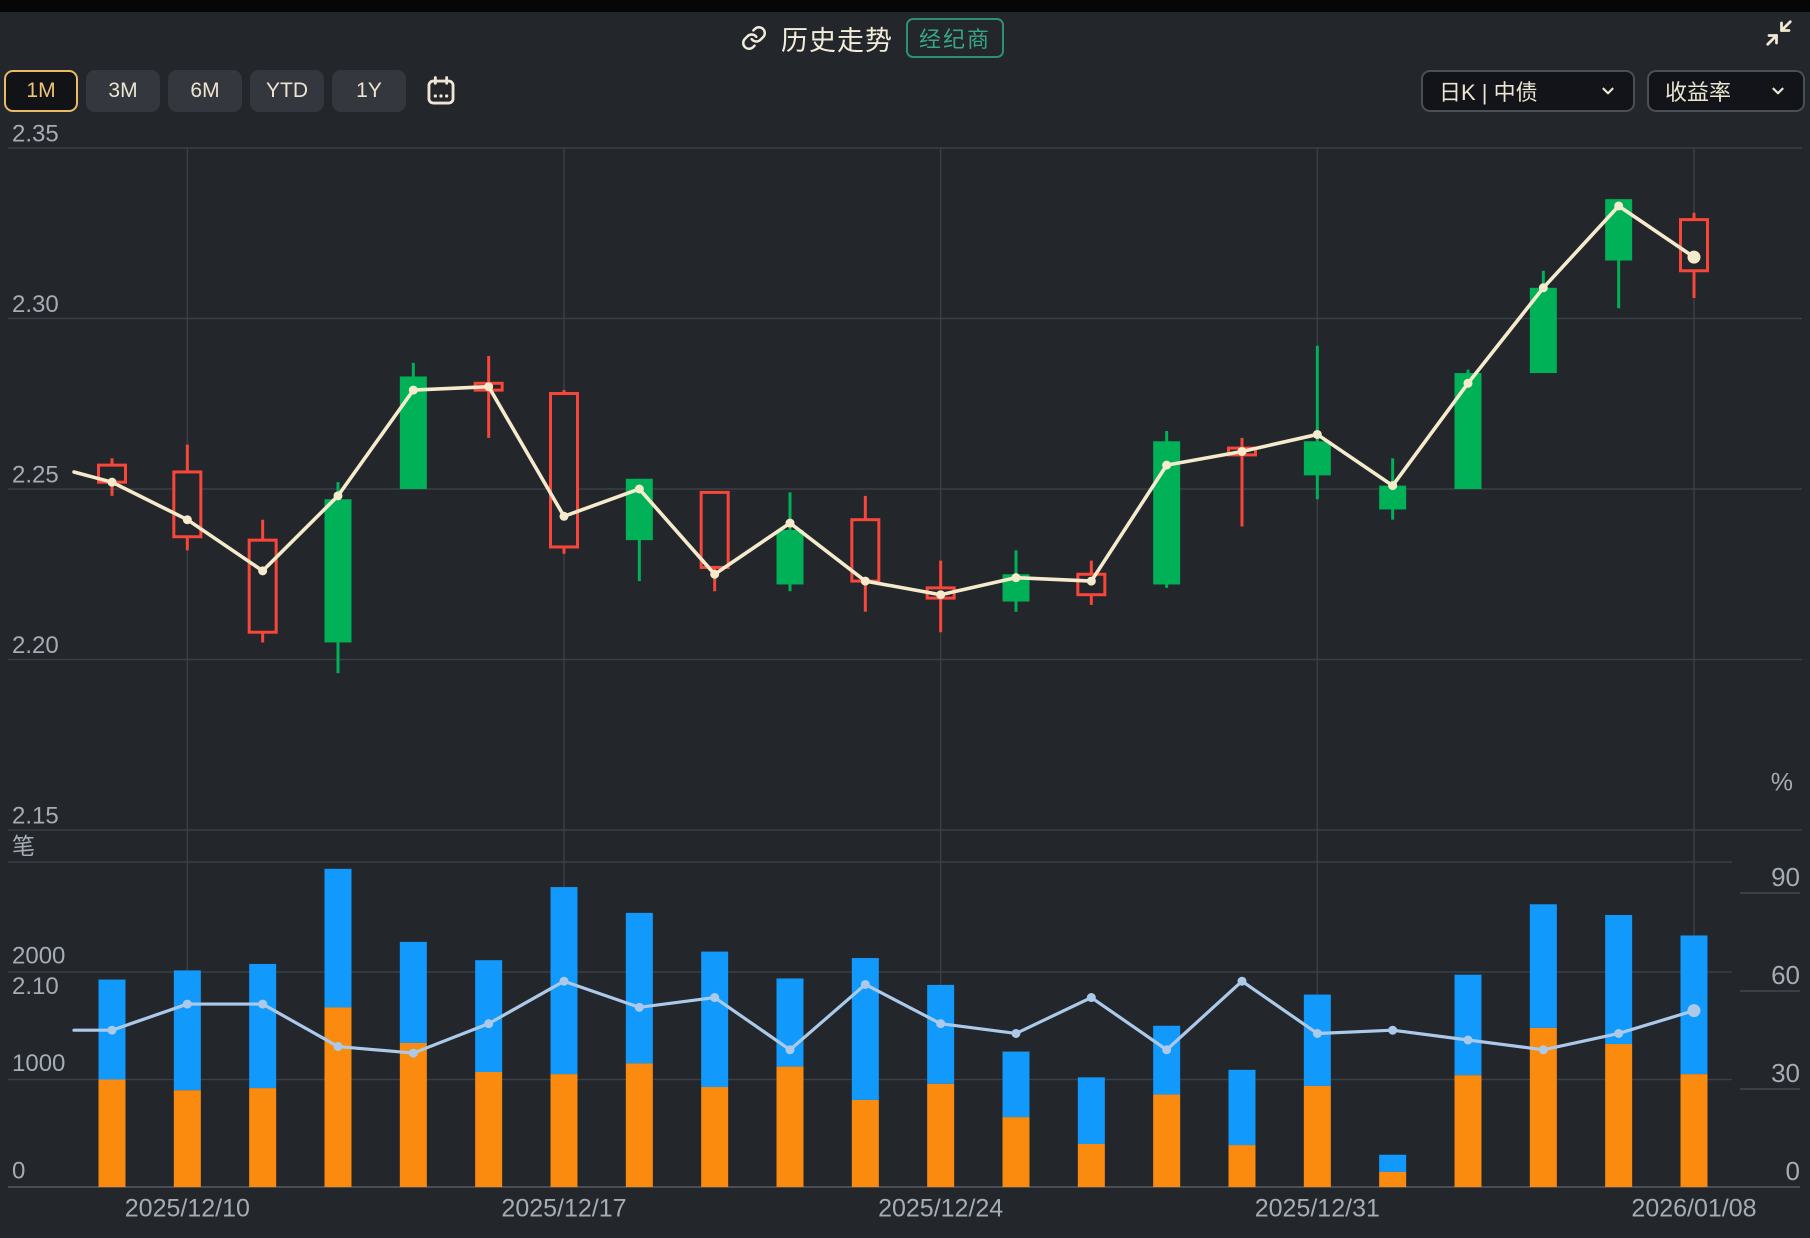 The width and height of the screenshot is (1810, 1238). Describe the element at coordinates (35, 645) in the screenshot. I see `price-axis-label: 2.20` at that location.